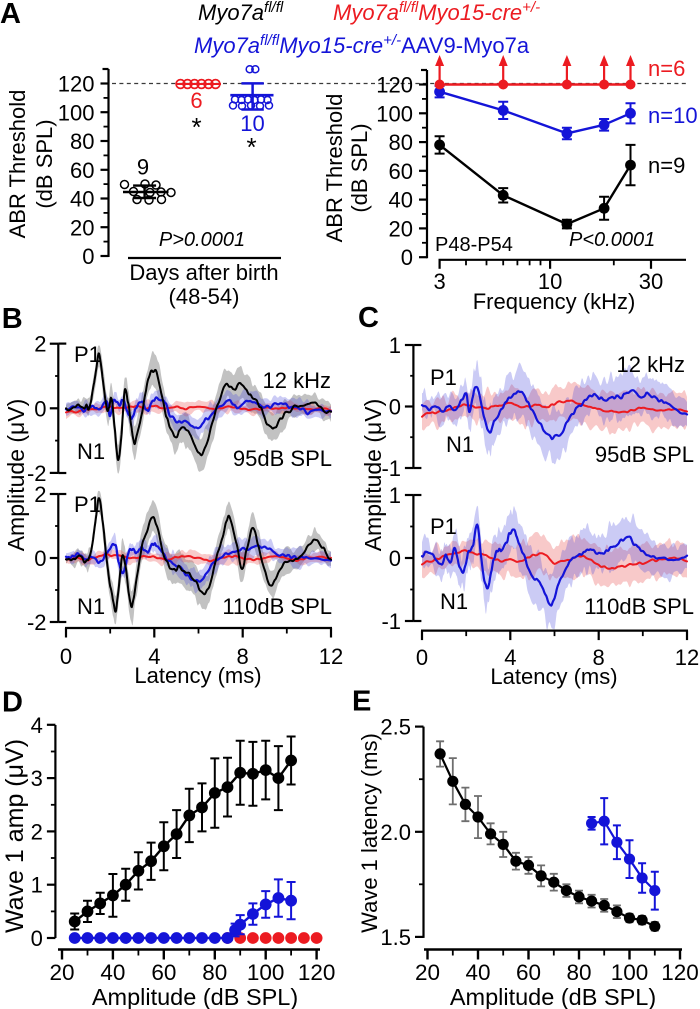  I want to click on svg-text: Days after birth, so click(203, 272).